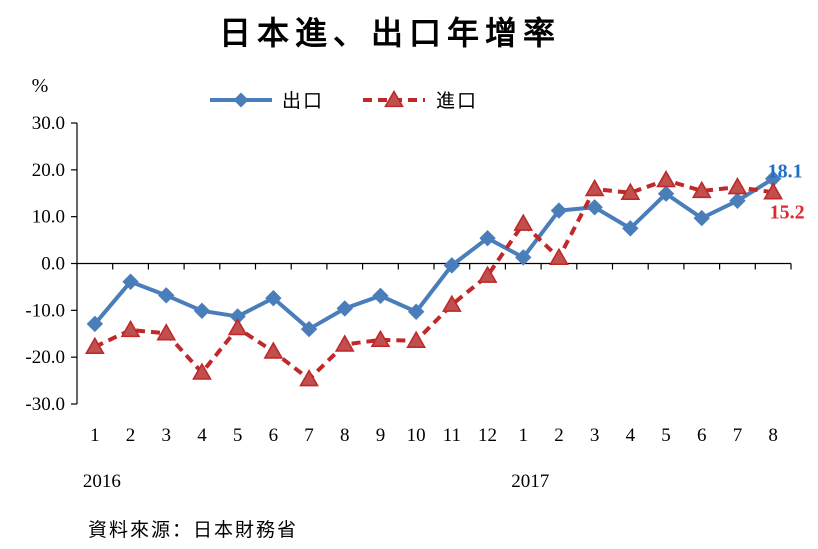  I want to click on end-label-export: 18.1, so click(785, 172).